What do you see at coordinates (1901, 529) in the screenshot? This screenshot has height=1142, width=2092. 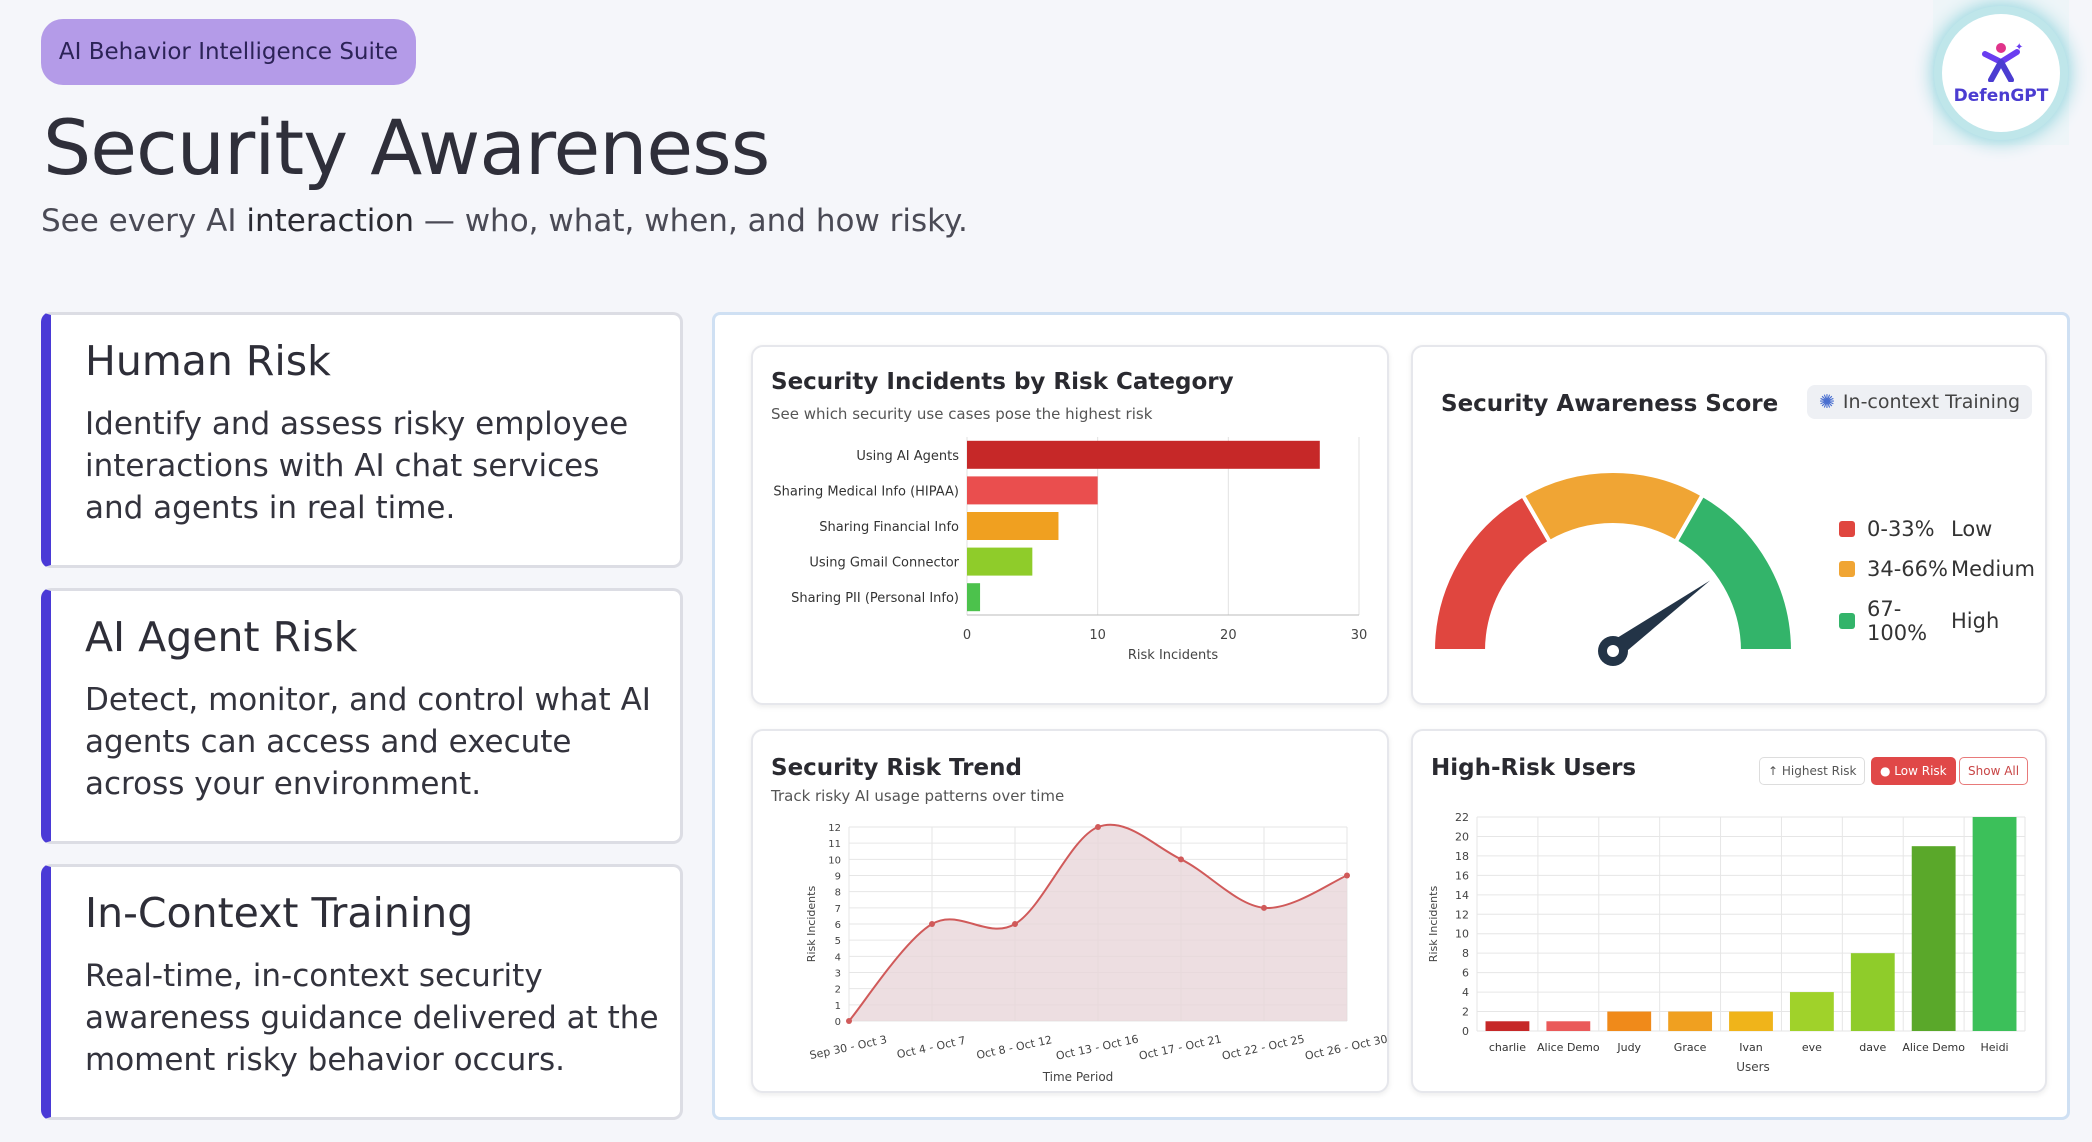 I see `legend-range: 0-33%` at bounding box center [1901, 529].